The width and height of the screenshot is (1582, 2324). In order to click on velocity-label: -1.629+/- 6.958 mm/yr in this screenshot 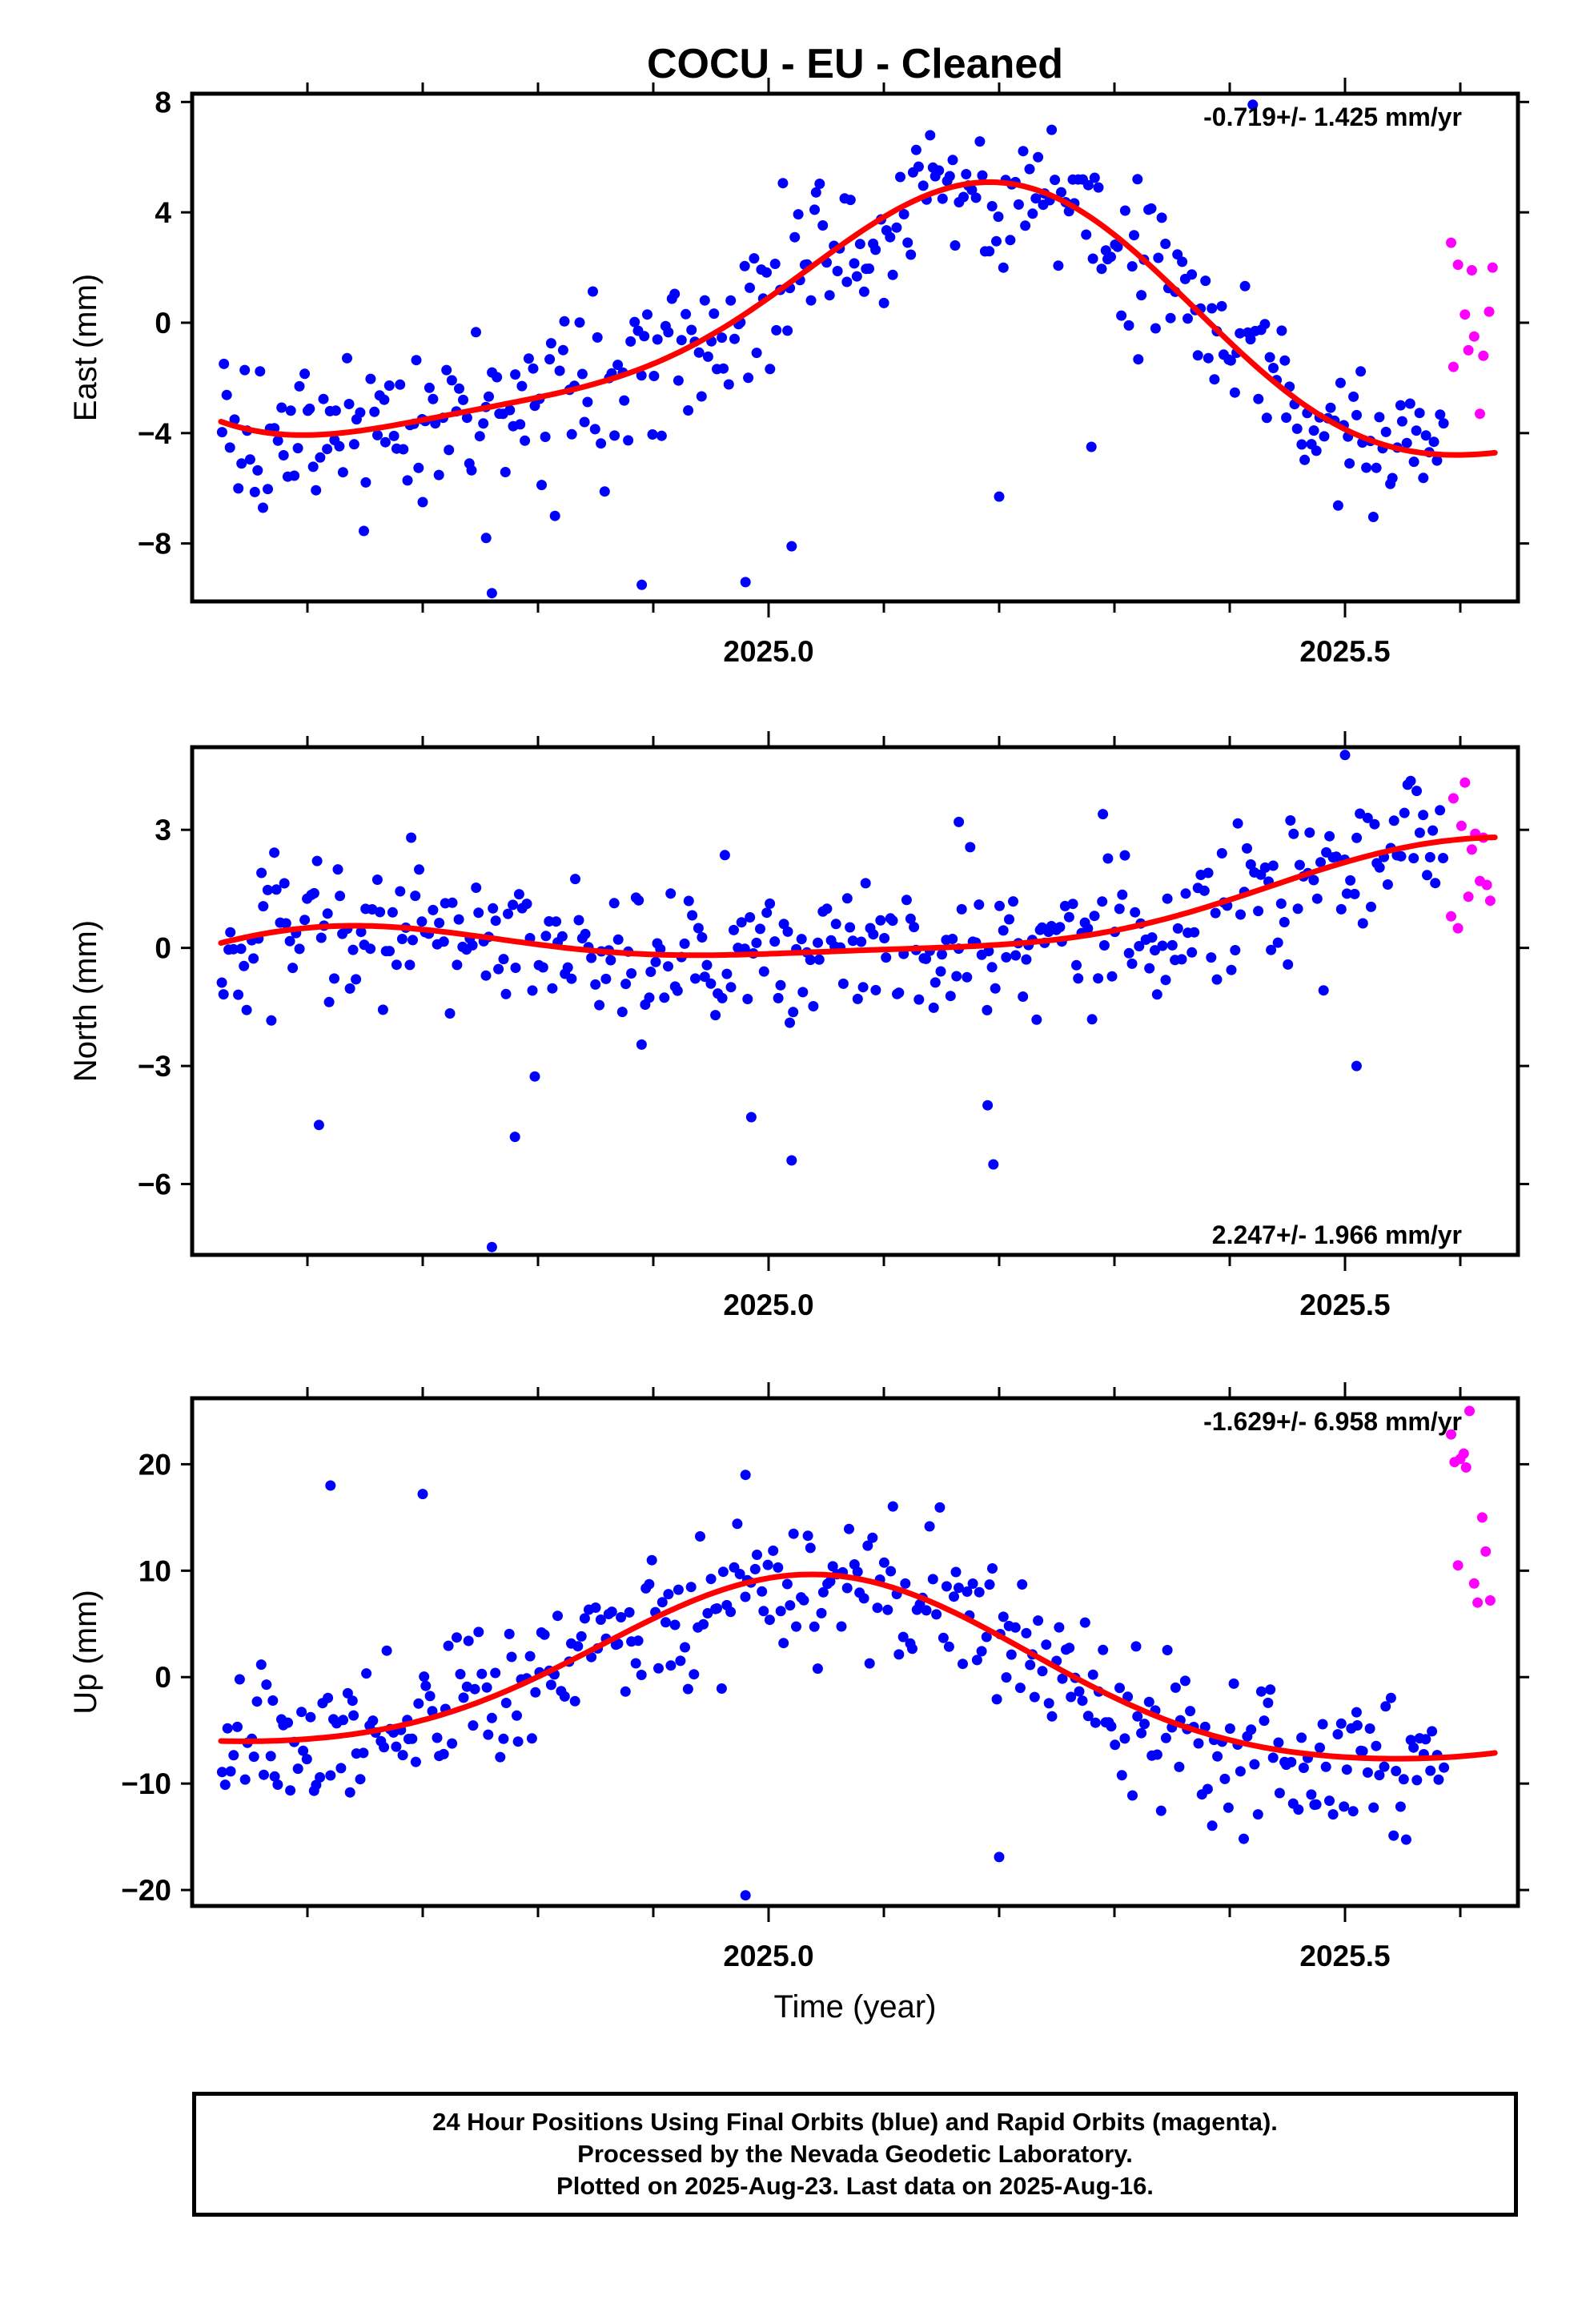, I will do `click(1332, 1421)`.